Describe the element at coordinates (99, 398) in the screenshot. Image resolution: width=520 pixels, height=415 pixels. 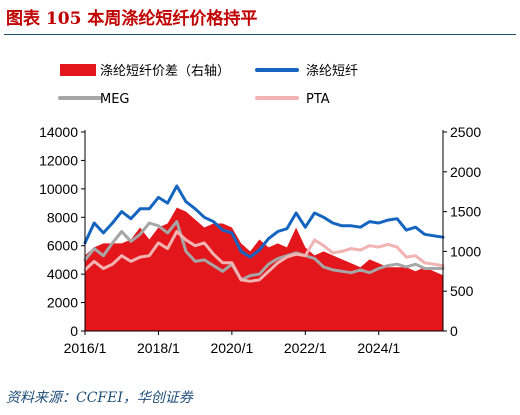
I see `source-note: 资料来源：CCFEI，华创证券` at that location.